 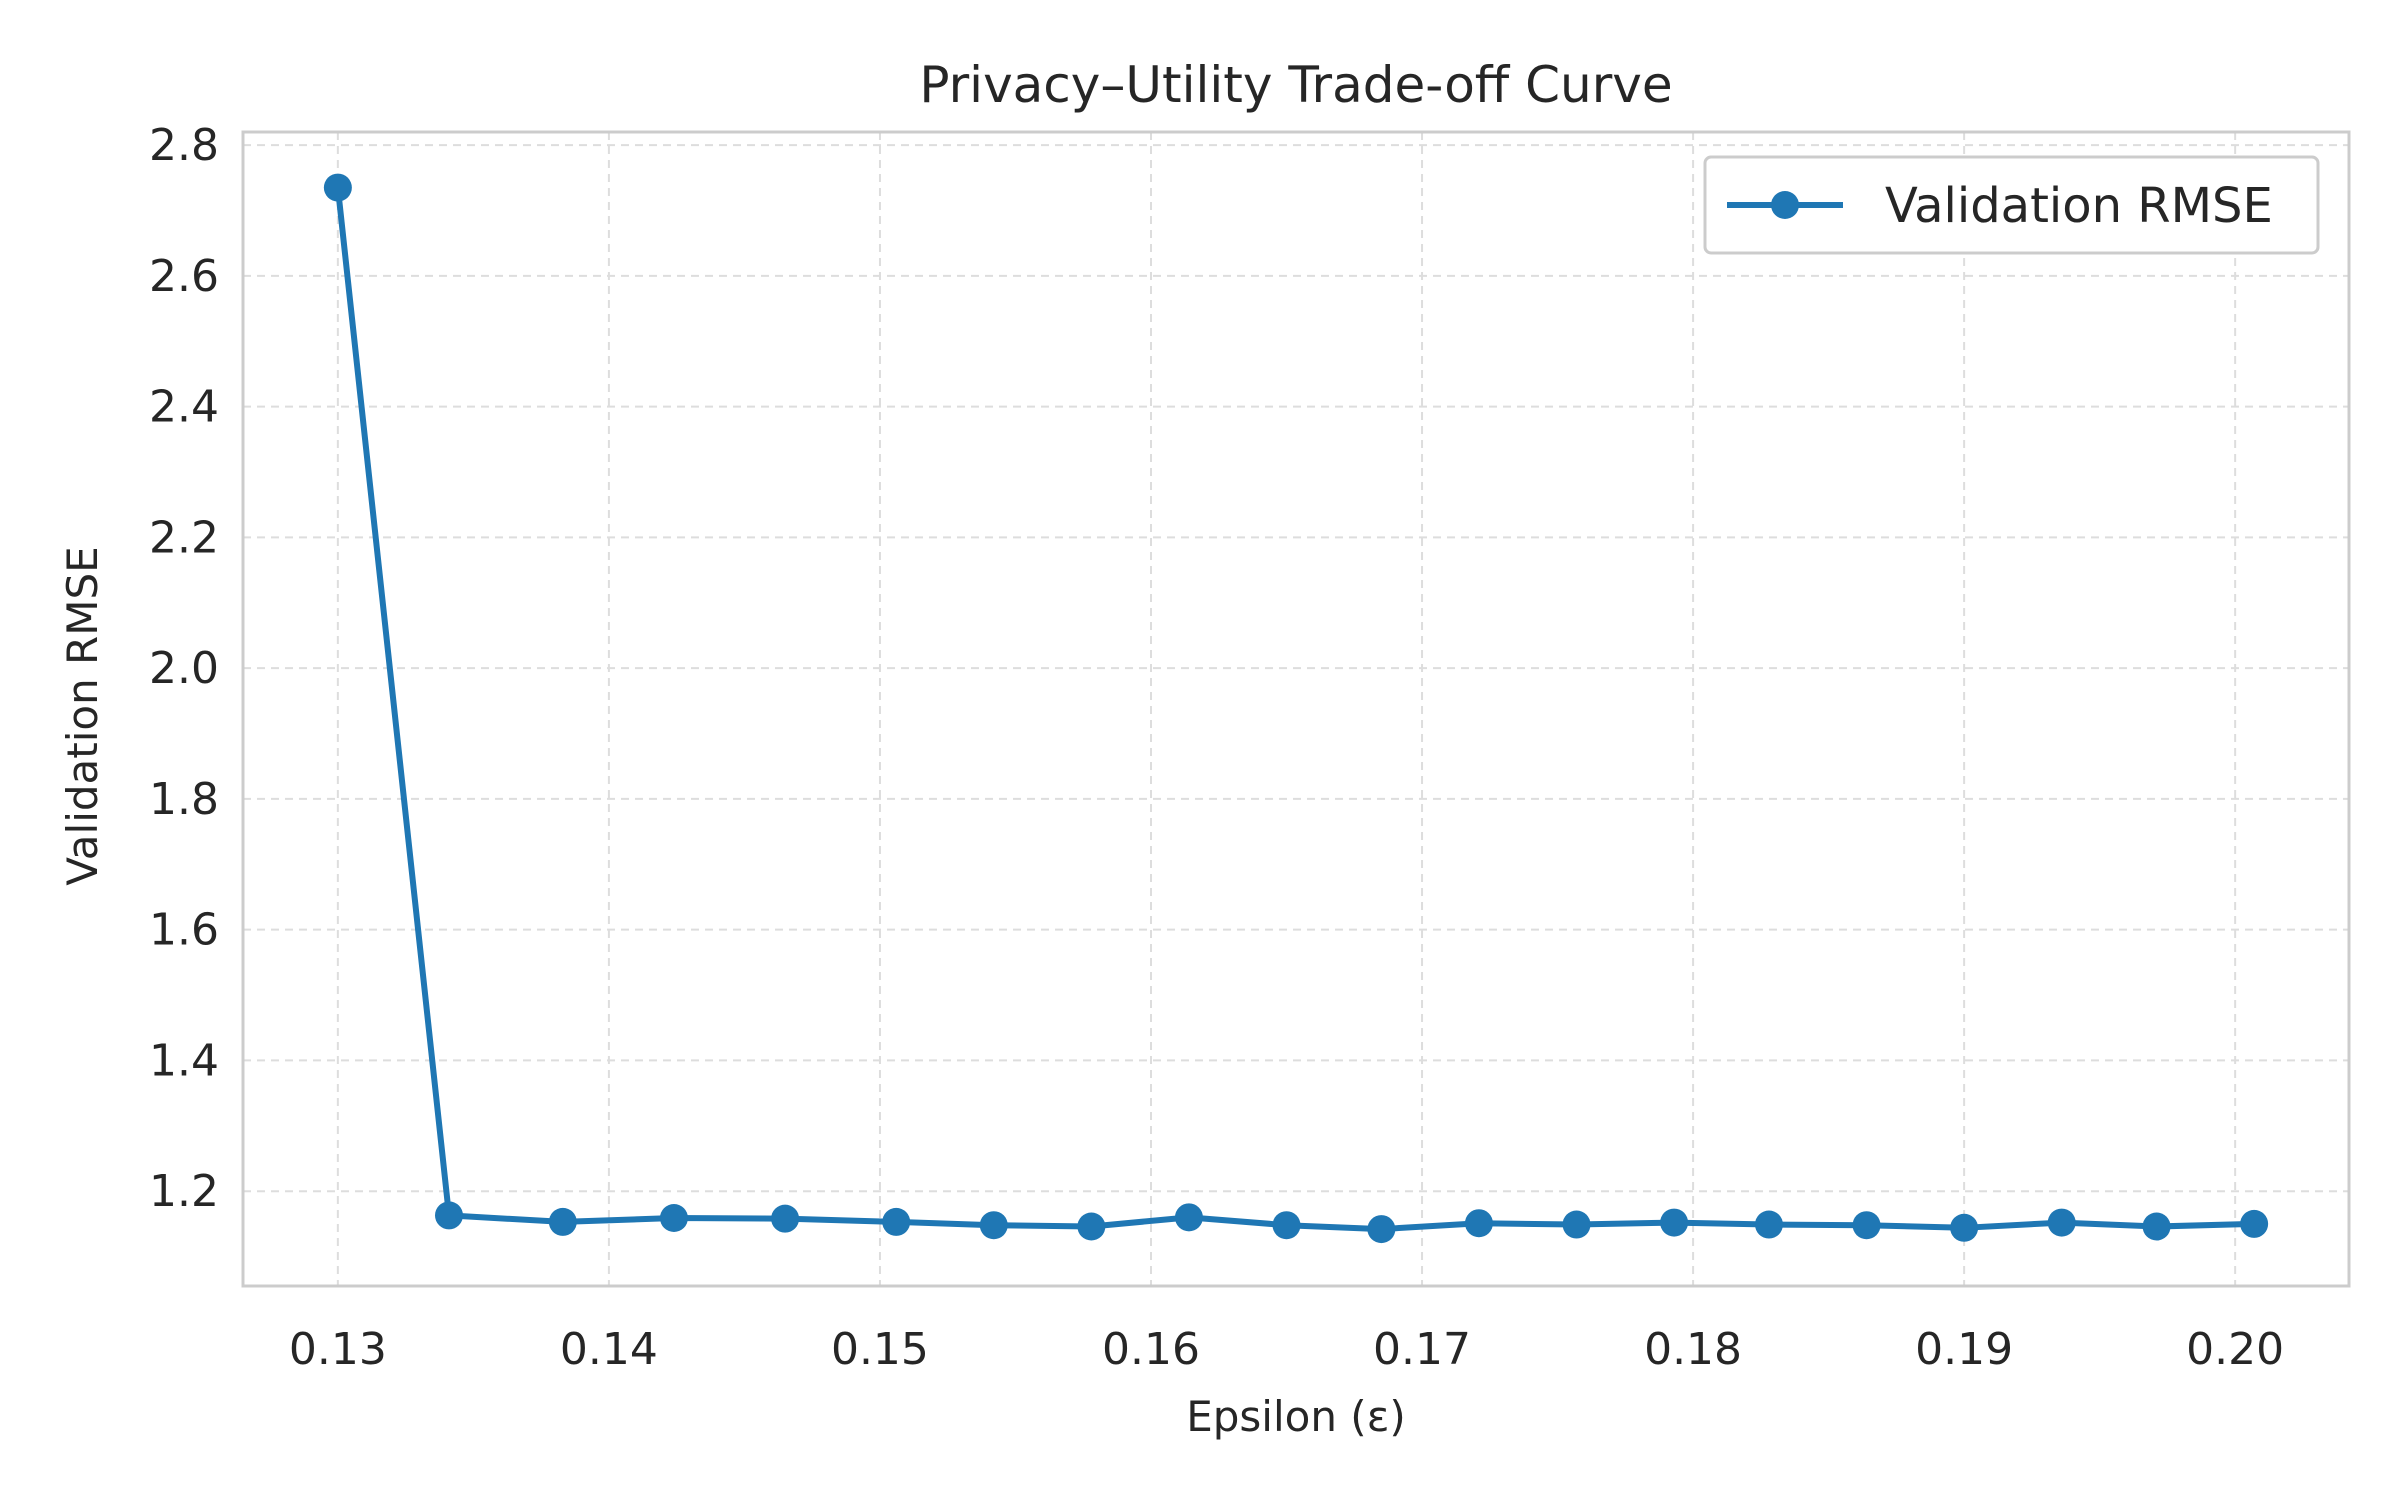 I want to click on x-tick-label: 0.20, so click(x=2235, y=1349).